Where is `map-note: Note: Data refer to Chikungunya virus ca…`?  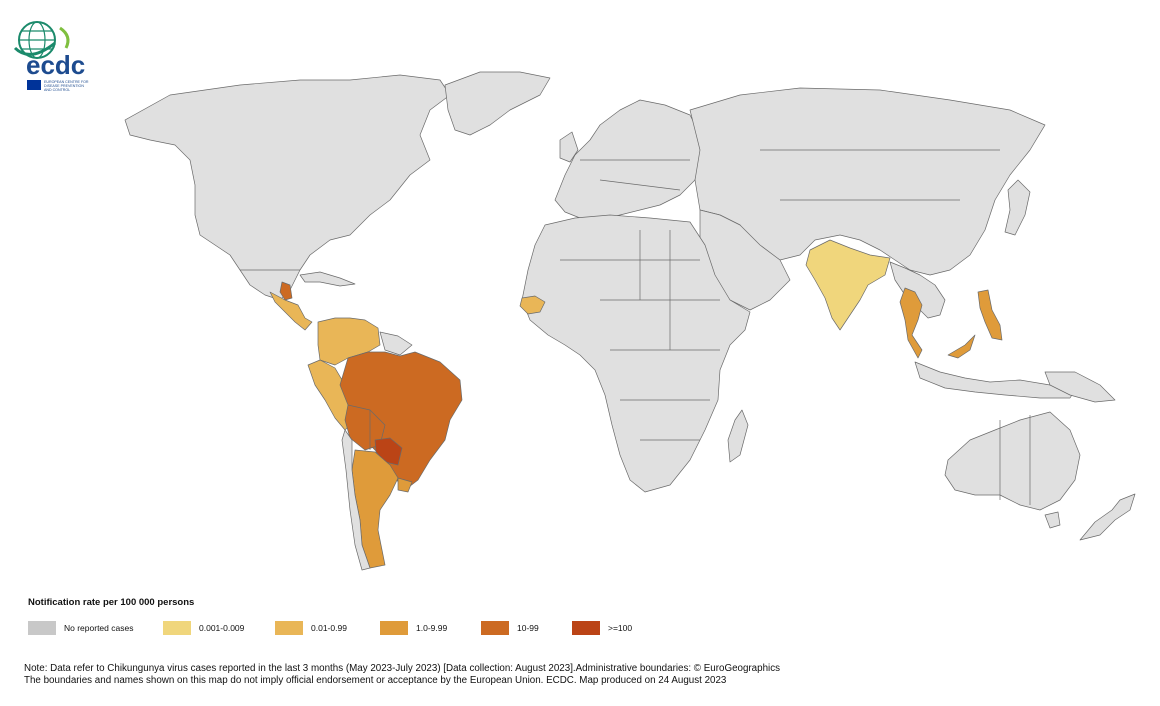 map-note: Note: Data refer to Chikungunya virus ca… is located at coordinates (402, 674).